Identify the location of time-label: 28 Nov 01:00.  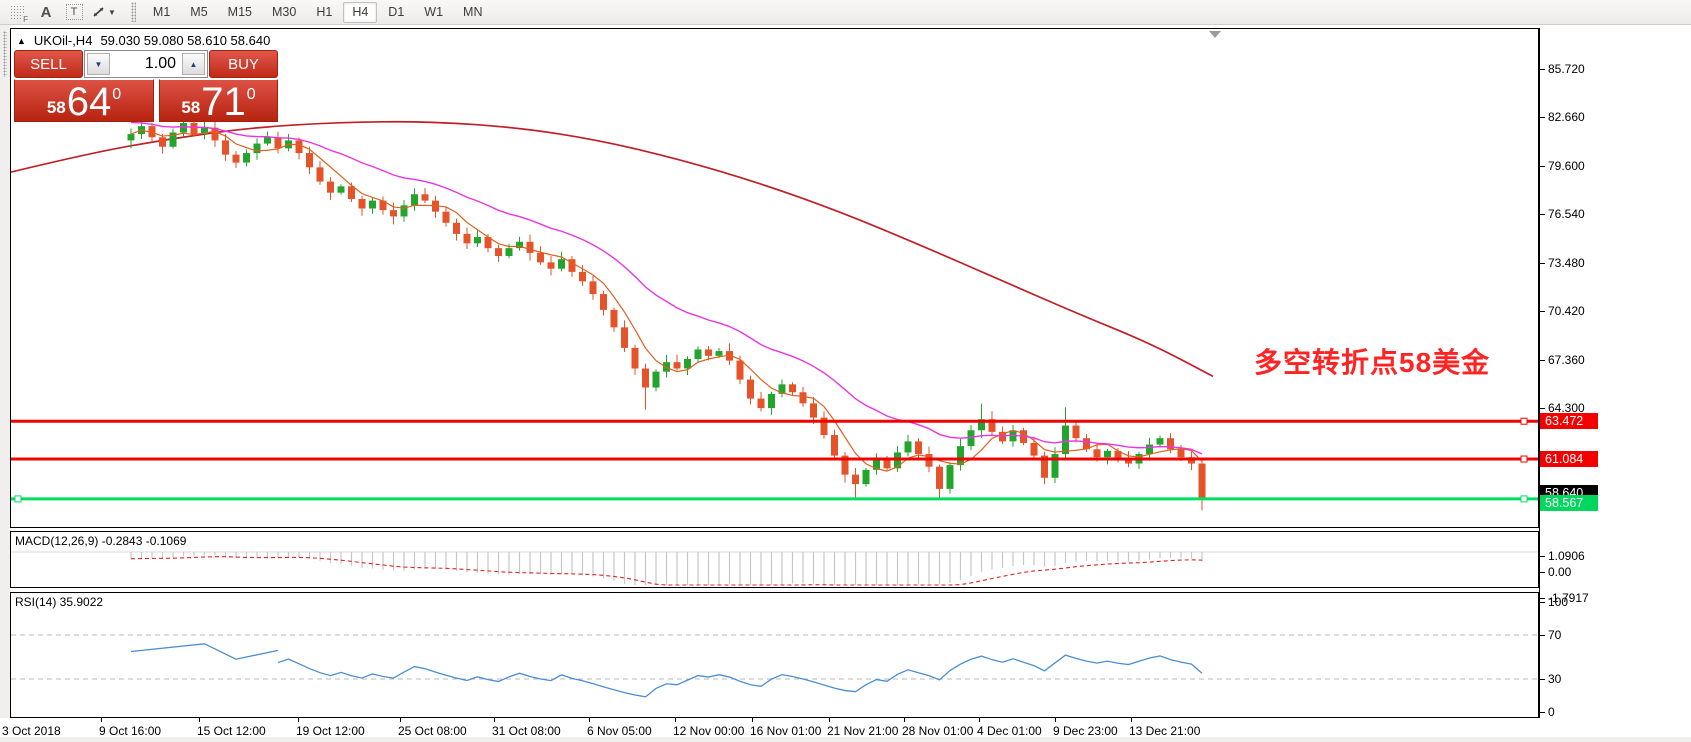
(938, 731).